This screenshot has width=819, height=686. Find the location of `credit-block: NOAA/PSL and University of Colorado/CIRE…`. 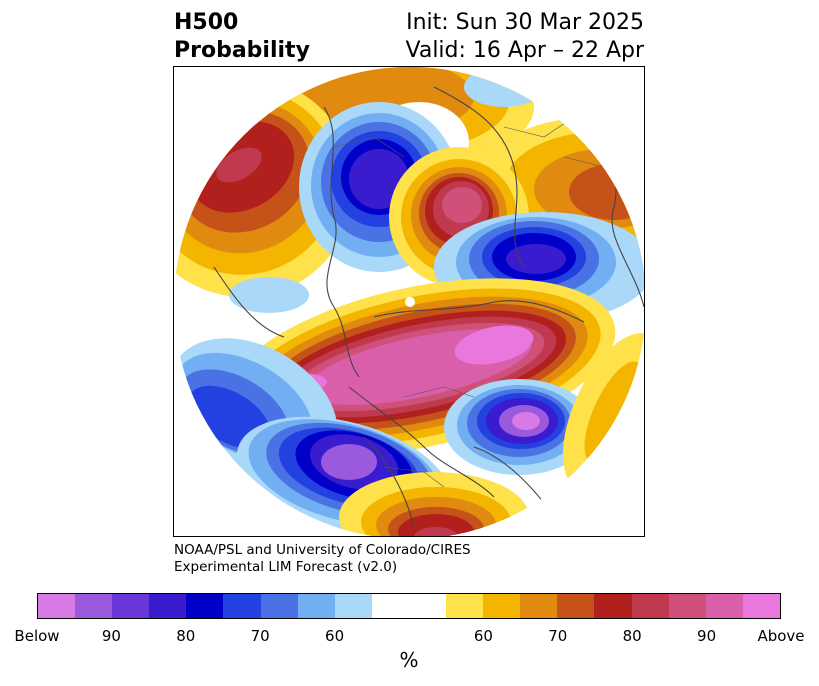

credit-block: NOAA/PSL and University of Colorado/CIRE… is located at coordinates (322, 559).